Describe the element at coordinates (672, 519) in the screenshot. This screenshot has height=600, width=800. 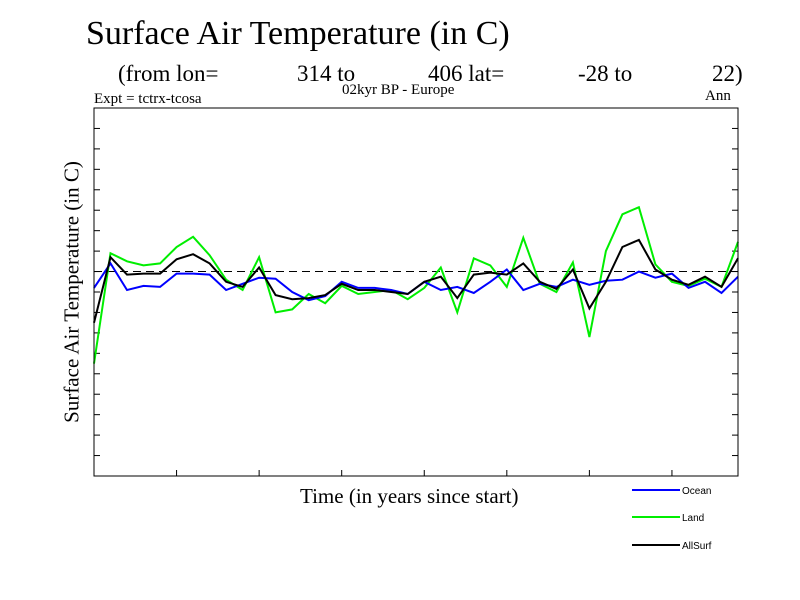
I see `legend: Ocean Land AllSurf` at that location.